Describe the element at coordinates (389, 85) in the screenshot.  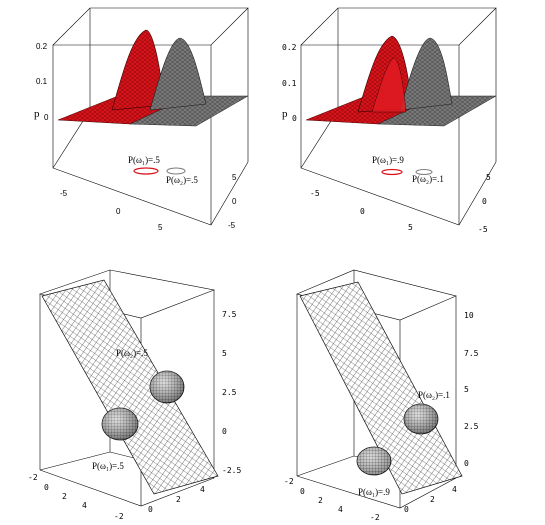
I see `peak-class1-front` at that location.